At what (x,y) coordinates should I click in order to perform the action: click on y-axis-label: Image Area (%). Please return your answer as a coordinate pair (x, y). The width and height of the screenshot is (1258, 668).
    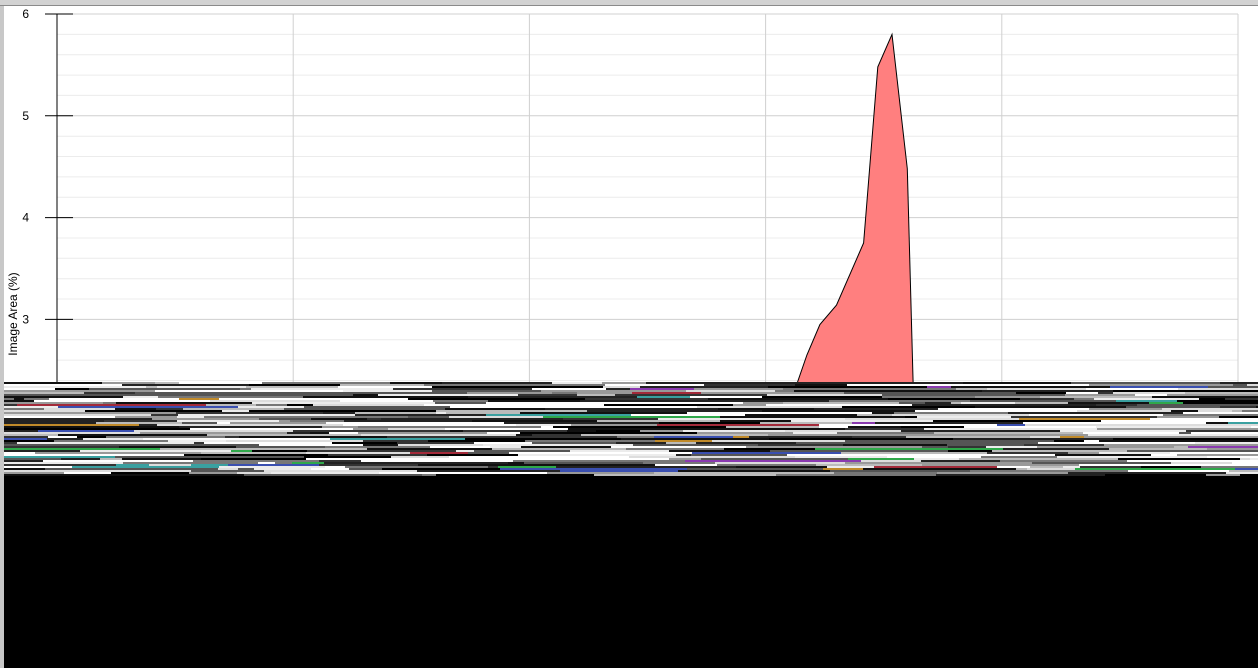
    Looking at the image, I should click on (13, 313).